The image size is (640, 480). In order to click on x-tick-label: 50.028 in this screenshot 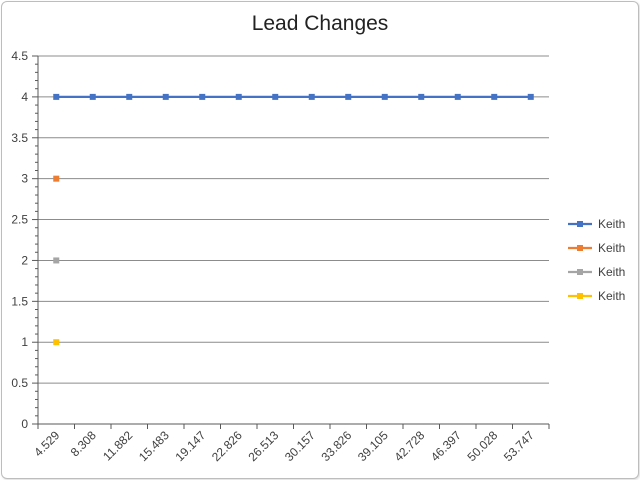, I will do `click(483, 446)`.